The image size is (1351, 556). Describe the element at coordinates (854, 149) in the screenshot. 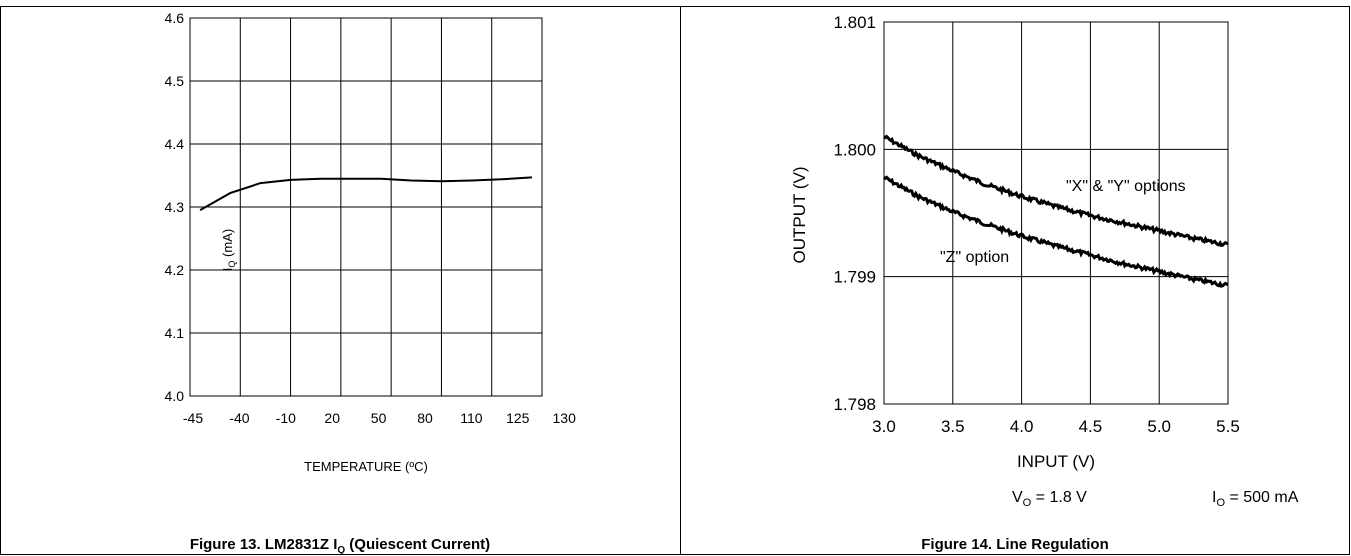

I see `chart2-ytick-label: 1.800` at that location.